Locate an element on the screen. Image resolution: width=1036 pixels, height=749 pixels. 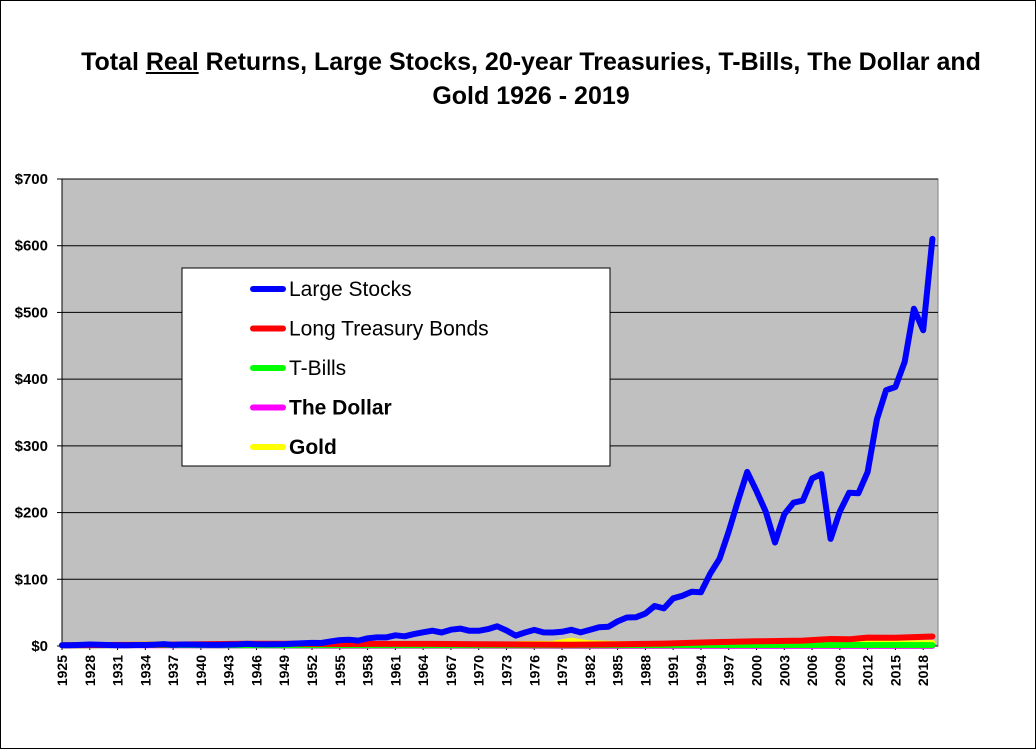
x-tick-label: 1979 is located at coordinates (562, 670).